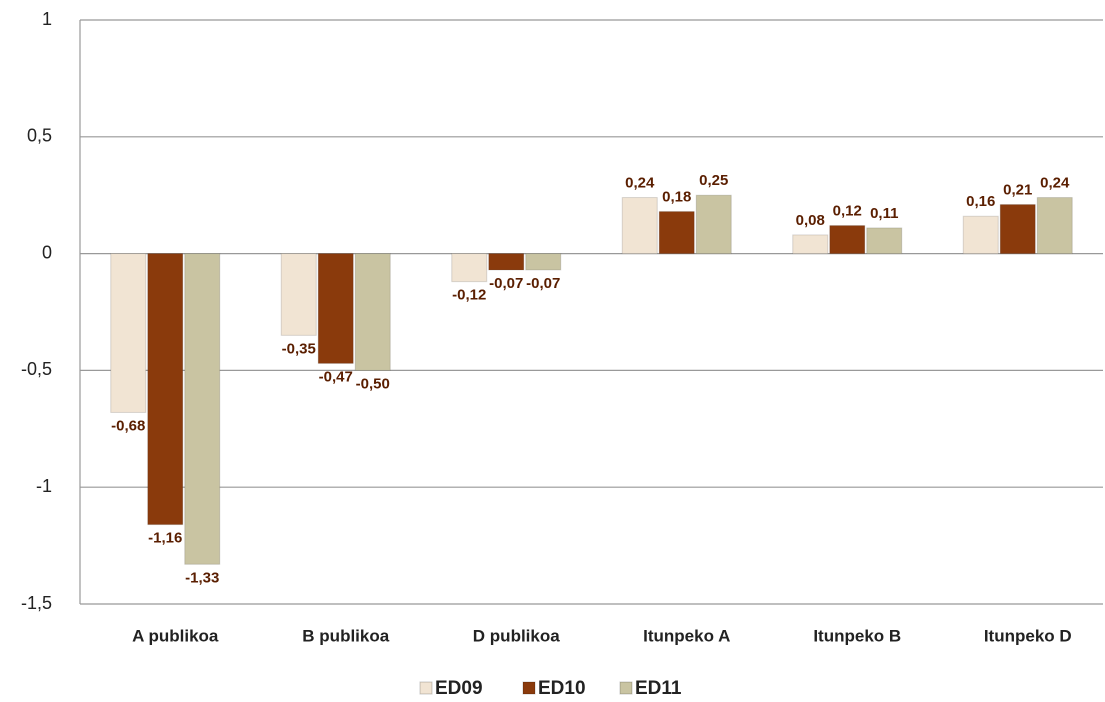  I want to click on legend-label: ED09, so click(459, 688).